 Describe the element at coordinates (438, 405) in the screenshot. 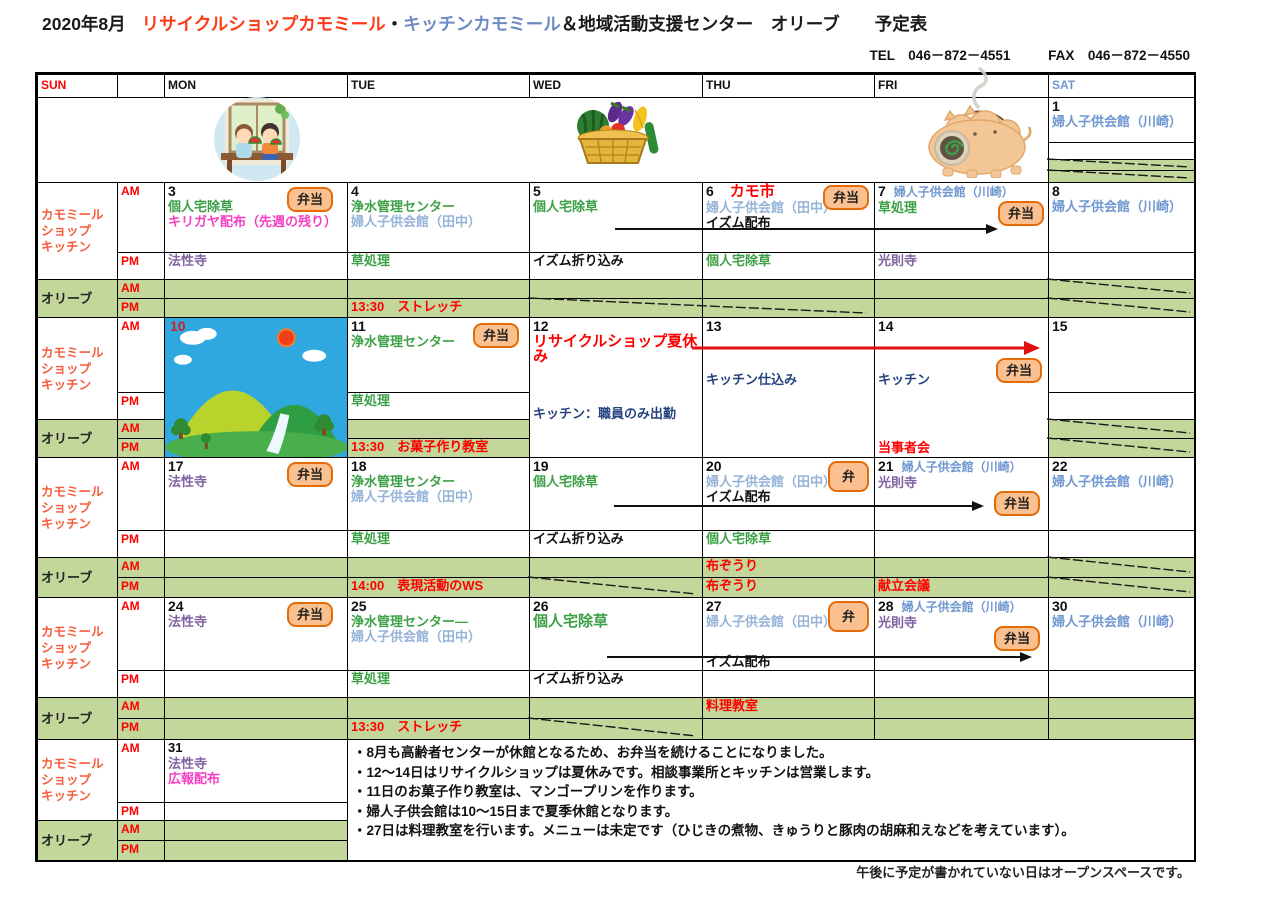

I see `cell-day11-pm: 草処理` at that location.